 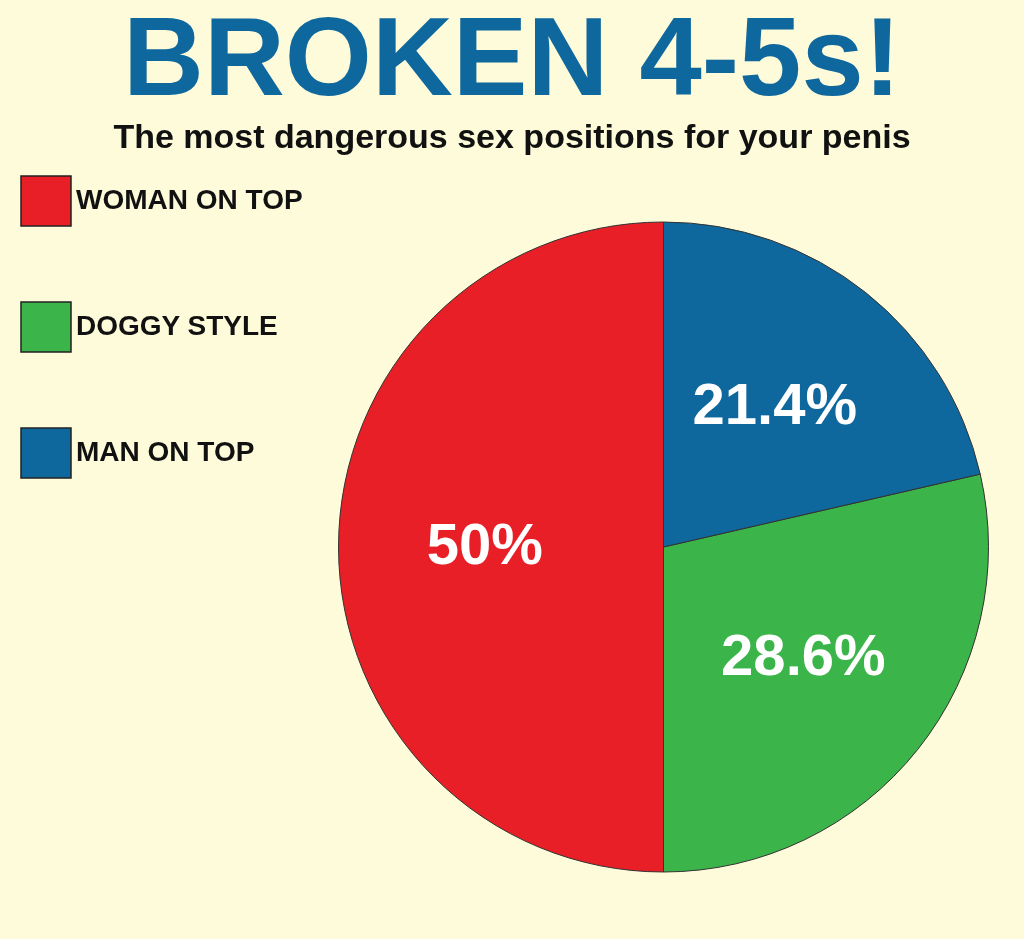 I want to click on legend-label: MAN ON TOP, so click(x=165, y=451).